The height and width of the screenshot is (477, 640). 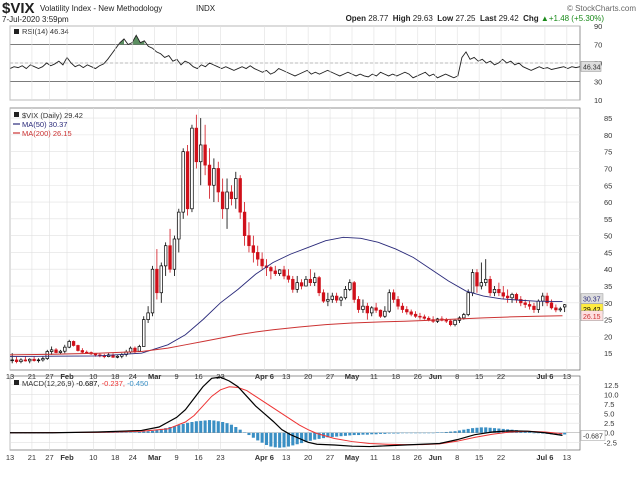 I want to click on datetime: 7-Jul-2020 3:59pm, so click(x=35, y=19).